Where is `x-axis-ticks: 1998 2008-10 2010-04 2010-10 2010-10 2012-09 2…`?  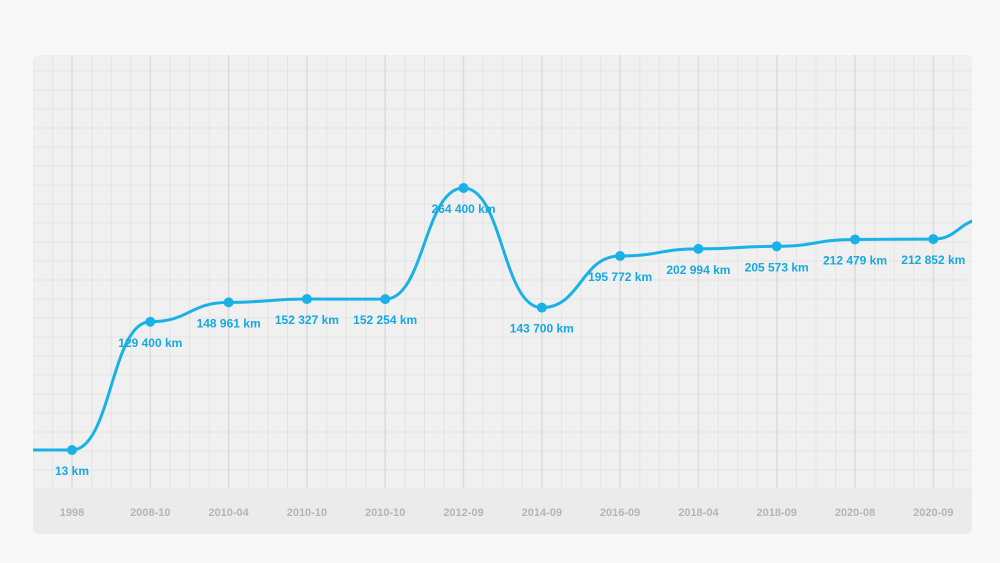 x-axis-ticks: 1998 2008-10 2010-04 2010-10 2010-10 2012-09 2… is located at coordinates (507, 513).